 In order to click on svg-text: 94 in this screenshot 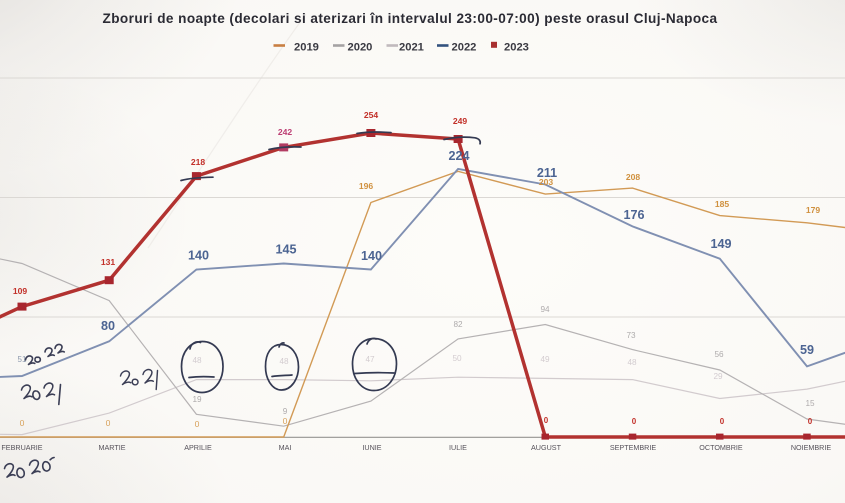, I will do `click(545, 309)`.